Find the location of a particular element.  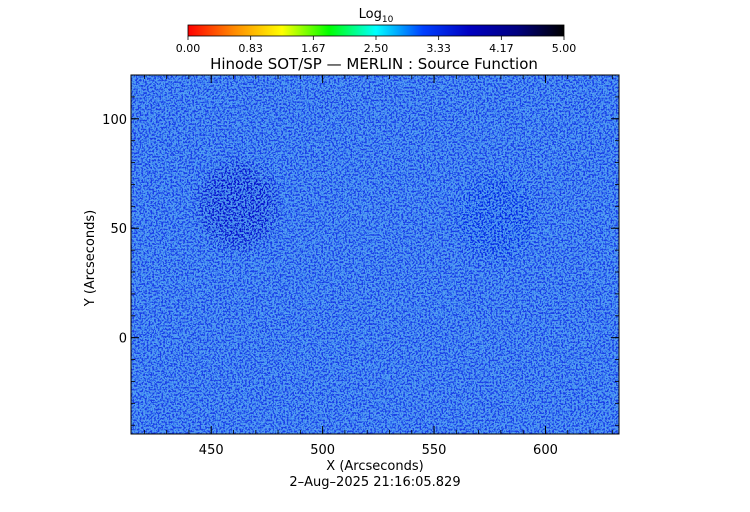

x-tick-label: 550 is located at coordinates (434, 450).